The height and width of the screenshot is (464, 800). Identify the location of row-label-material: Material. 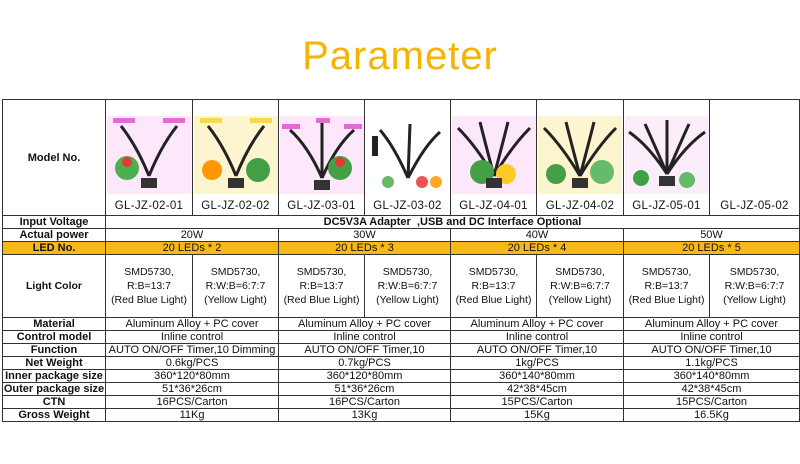
(54, 324).